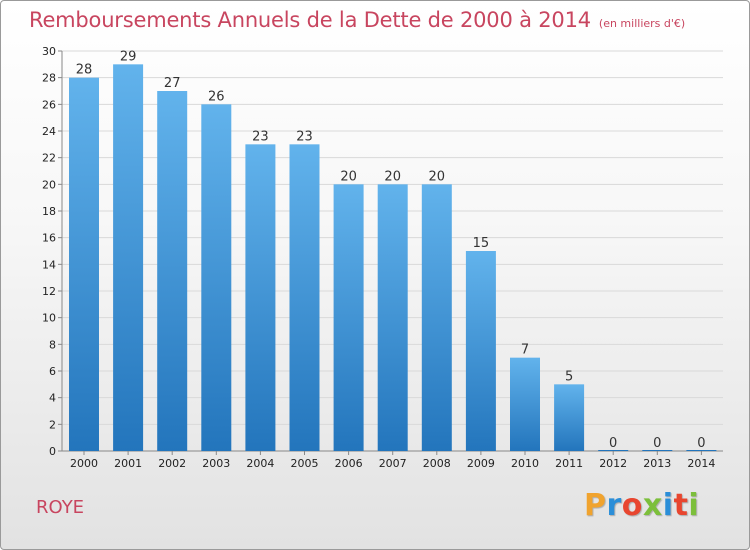 The image size is (750, 550). I want to click on x-tick-label: 2014, so click(701, 463).